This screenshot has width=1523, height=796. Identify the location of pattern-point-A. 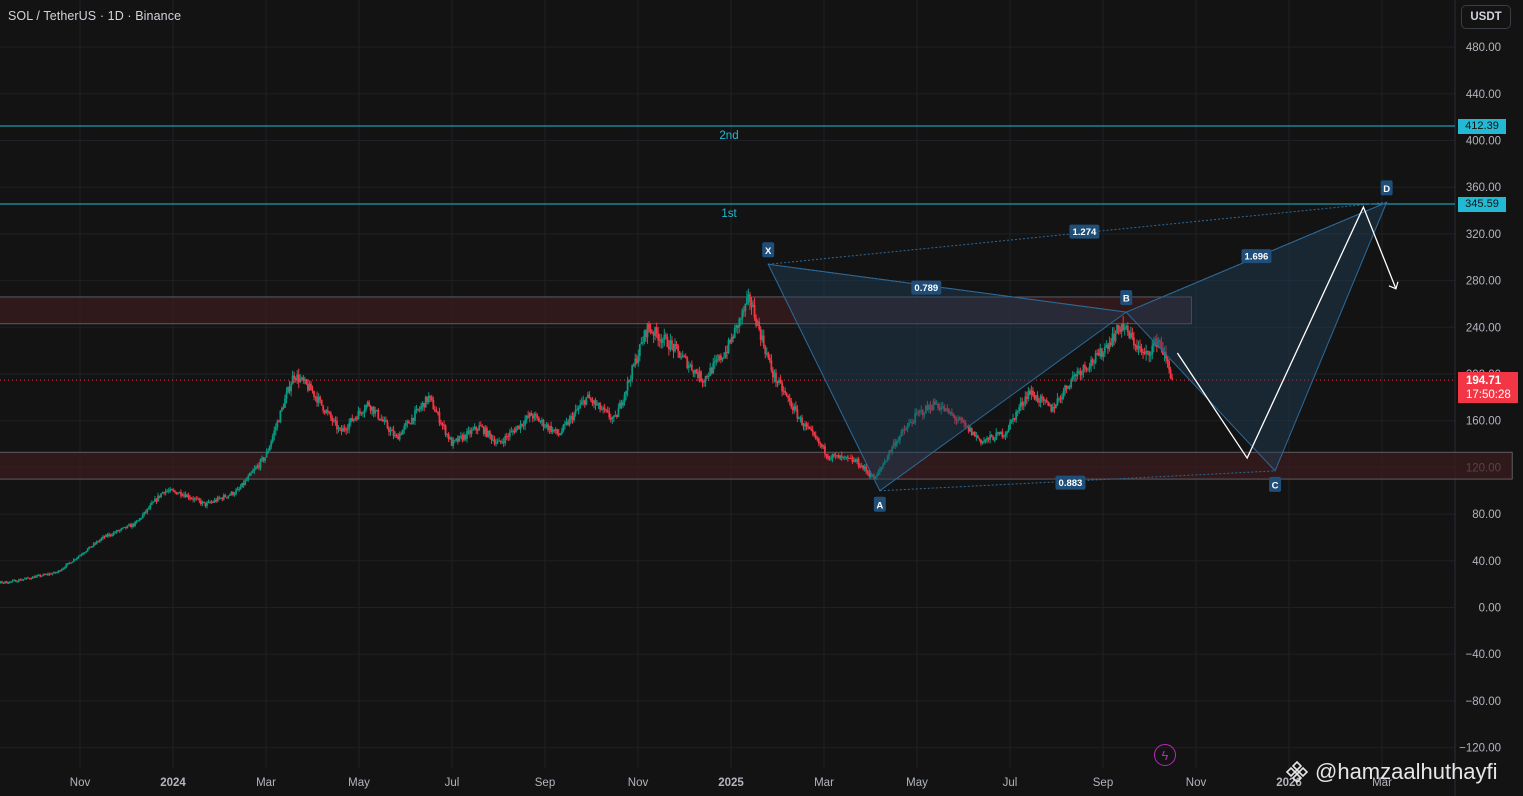
(879, 504).